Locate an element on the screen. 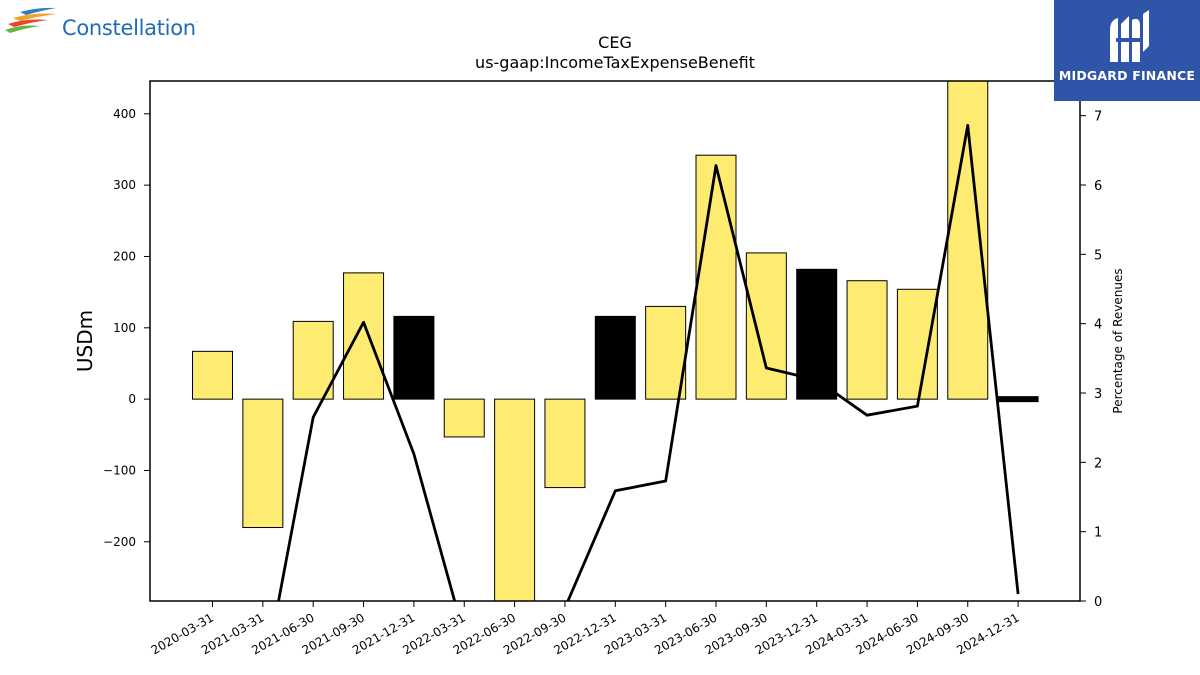  y-tick-label: 200 is located at coordinates (124, 256).